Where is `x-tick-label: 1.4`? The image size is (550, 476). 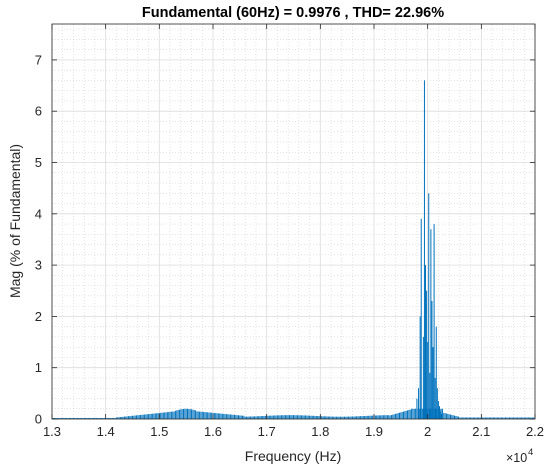 x-tick-label: 1.4 is located at coordinates (106, 431).